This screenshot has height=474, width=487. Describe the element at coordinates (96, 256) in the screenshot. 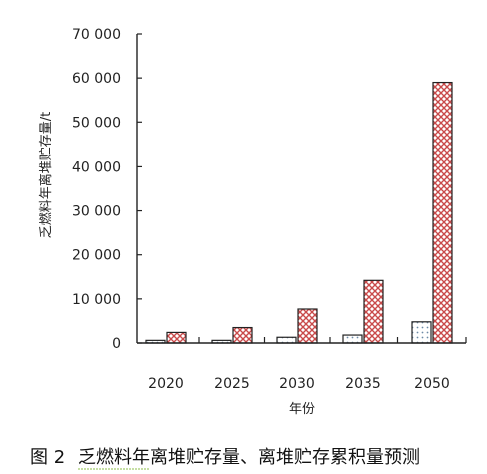

I see `y-tick-label-2: 20 000` at that location.